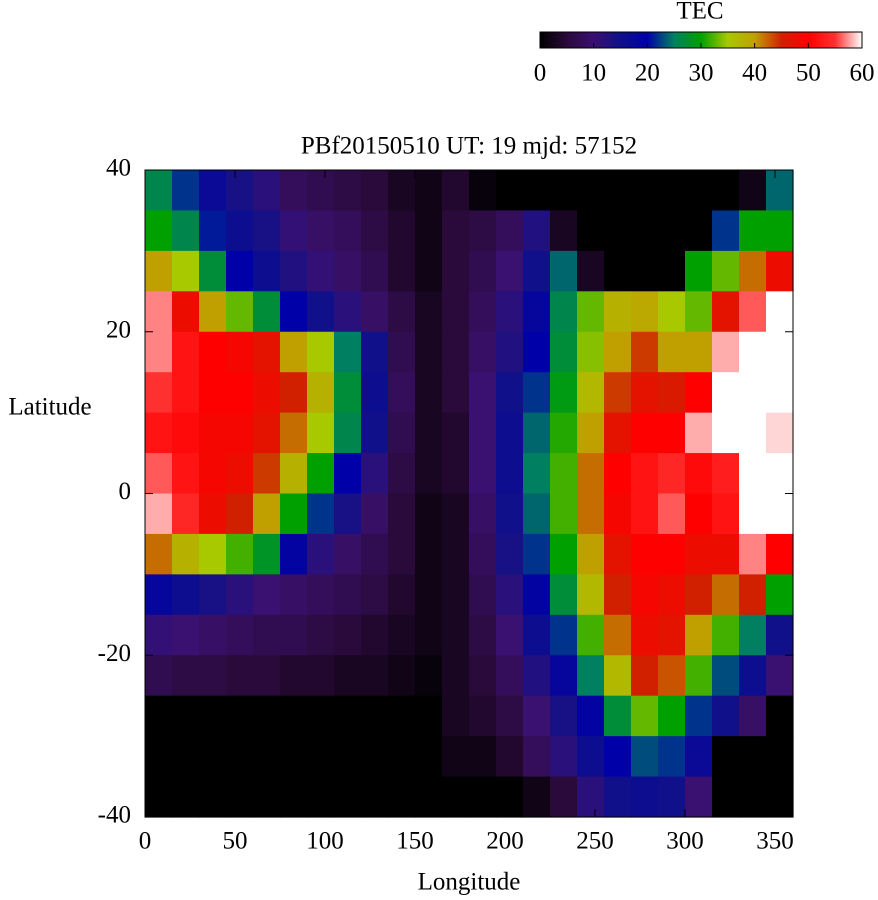 The height and width of the screenshot is (900, 878). Describe the element at coordinates (593, 73) in the screenshot. I see `colorbar-tick-label: 10` at that location.